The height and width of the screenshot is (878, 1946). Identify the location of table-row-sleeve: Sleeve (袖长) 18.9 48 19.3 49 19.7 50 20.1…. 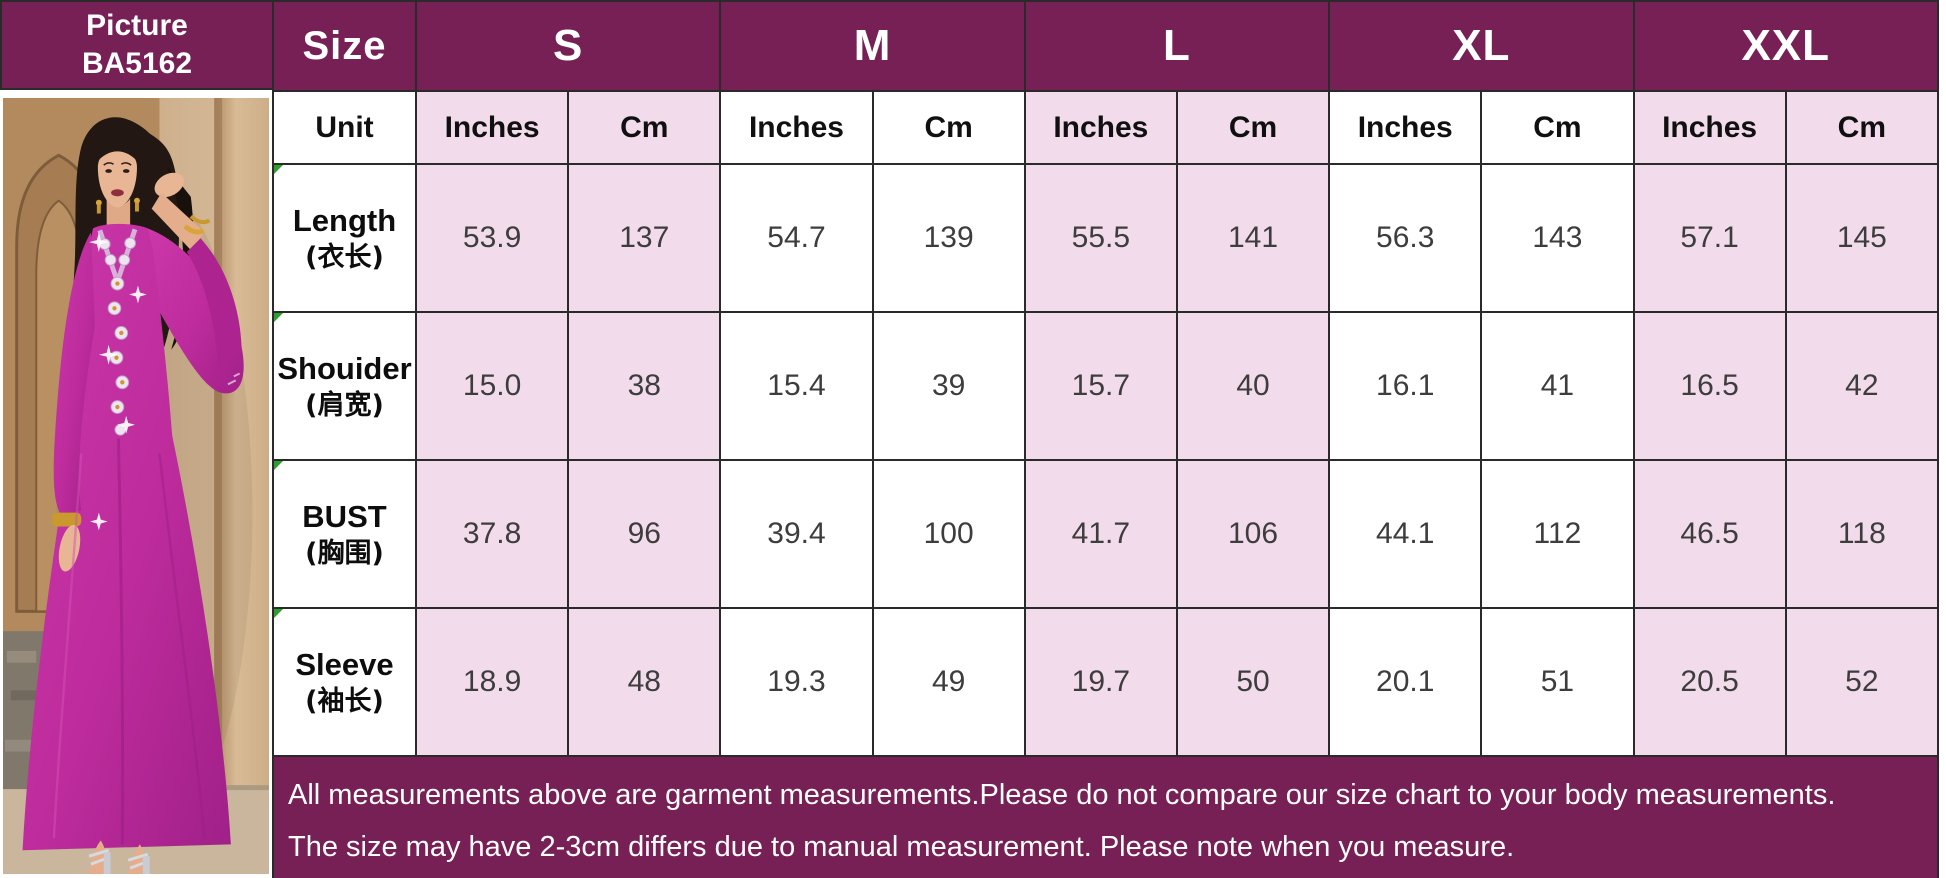
(1106, 682).